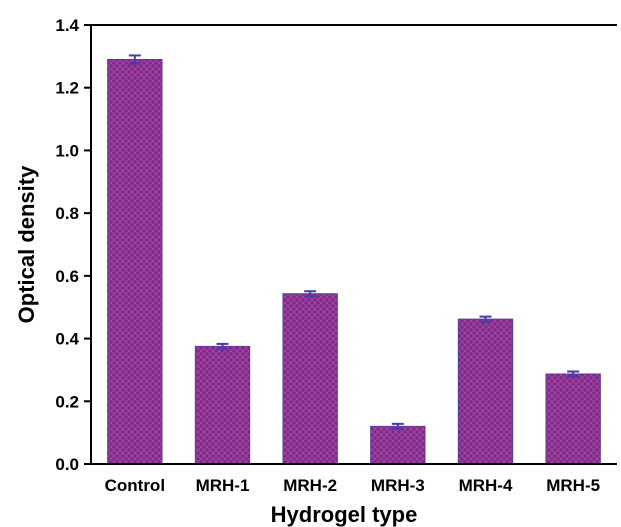 The image size is (621, 527). I want to click on y-tick-label: 1.4, so click(67, 25).